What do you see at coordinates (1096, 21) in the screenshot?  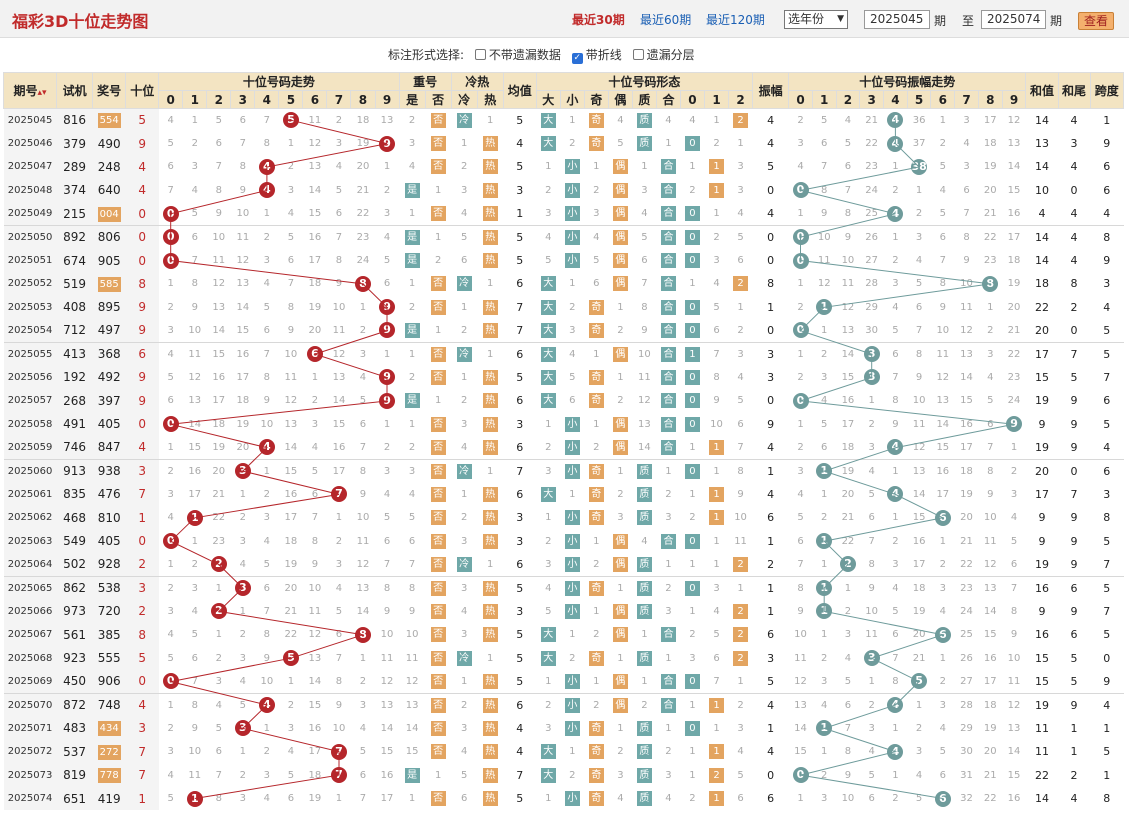 I see `query-button: 查看` at bounding box center [1096, 21].